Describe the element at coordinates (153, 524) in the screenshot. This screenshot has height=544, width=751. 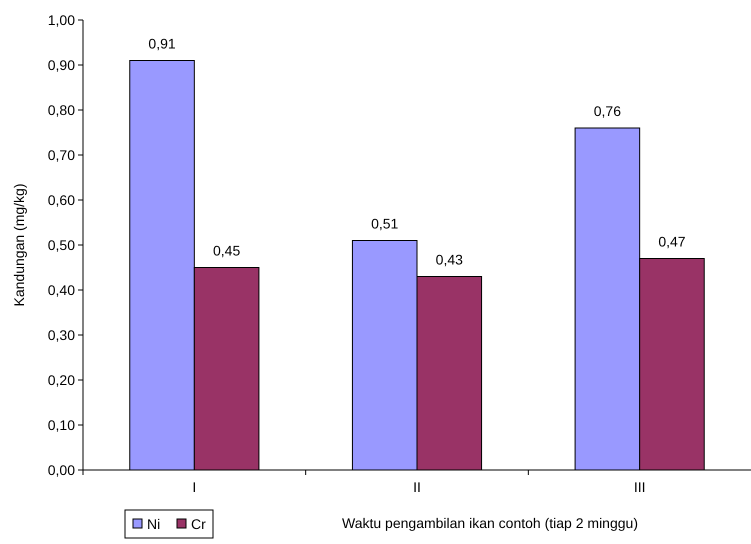
I see `legend-label: Ni` at that location.